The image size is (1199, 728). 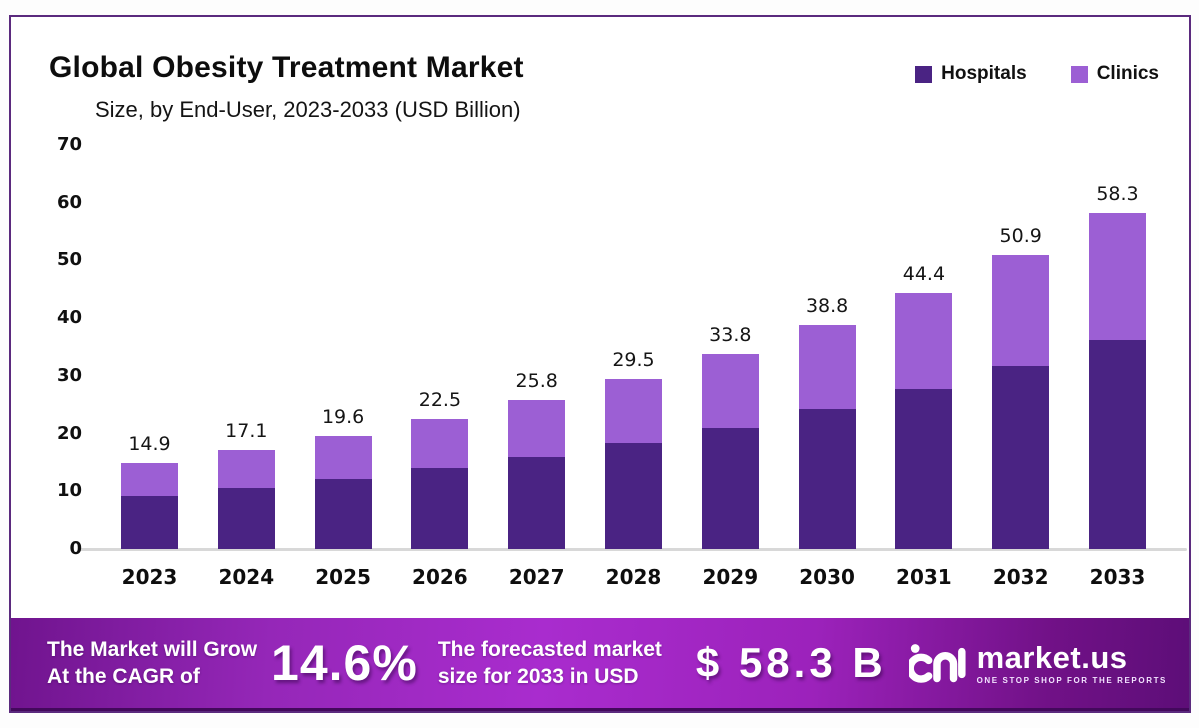 I want to click on y-axis-tick: 0, so click(x=75, y=548).